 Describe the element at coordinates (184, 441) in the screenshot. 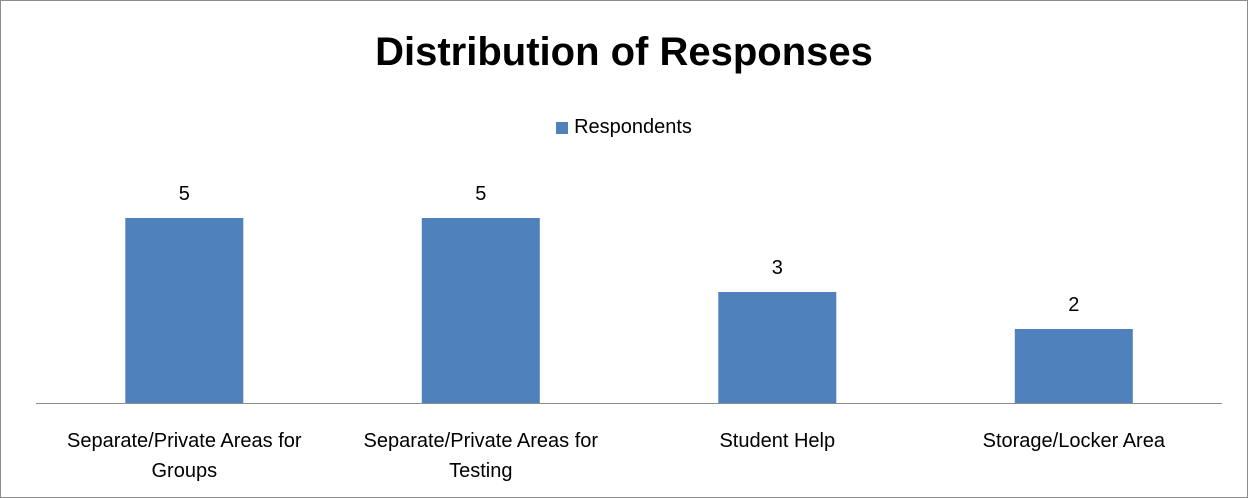

I see `category-label-0-line-0: Separate/Private Areas for` at that location.